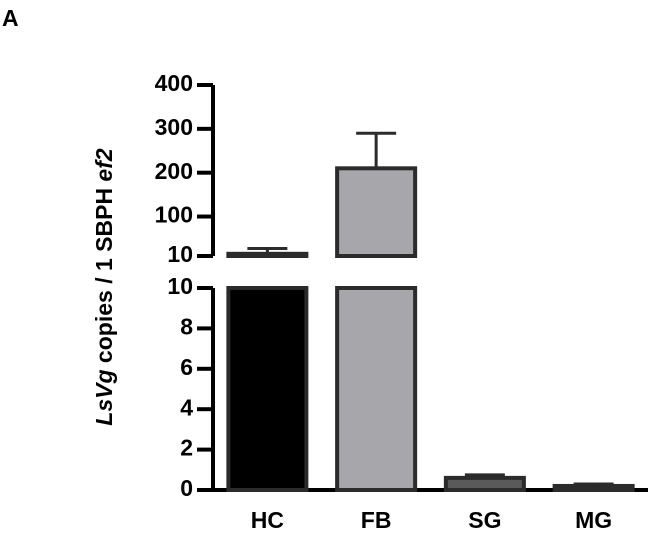  Describe the element at coordinates (593, 520) in the screenshot. I see `x-tick-label: MG` at that location.